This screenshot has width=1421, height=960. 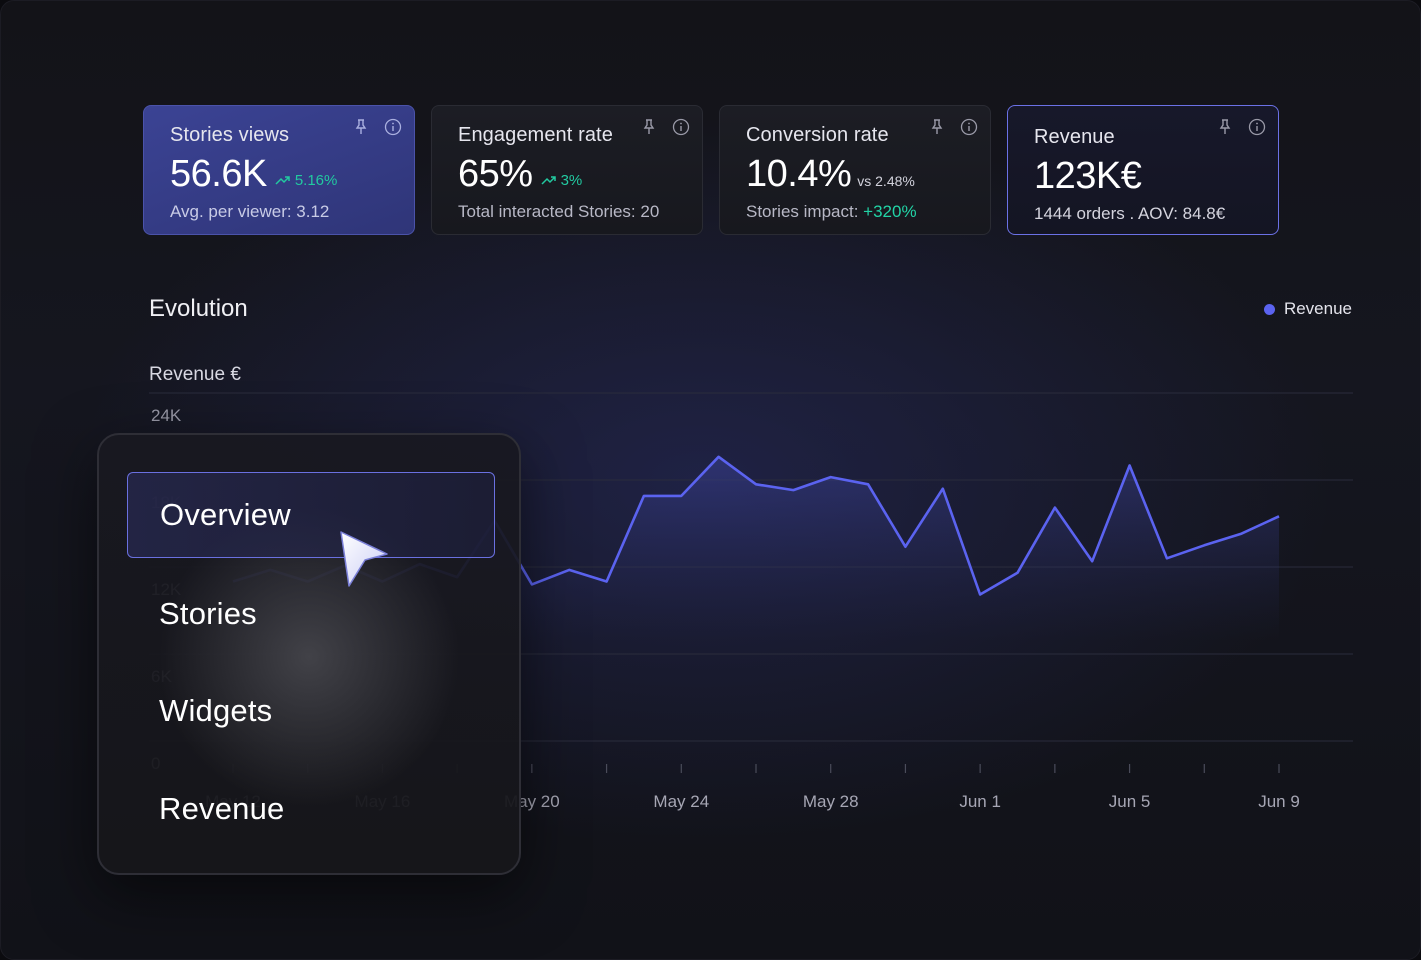 I want to click on menu-item-widgets: Widgets, so click(x=311, y=711).